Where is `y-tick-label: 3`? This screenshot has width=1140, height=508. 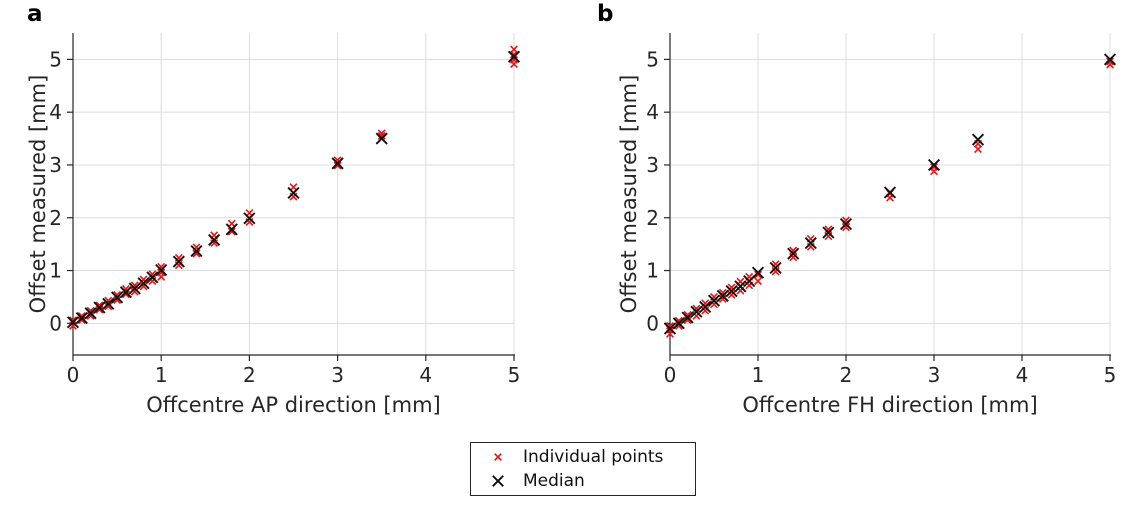
y-tick-label: 3 is located at coordinates (55, 165).